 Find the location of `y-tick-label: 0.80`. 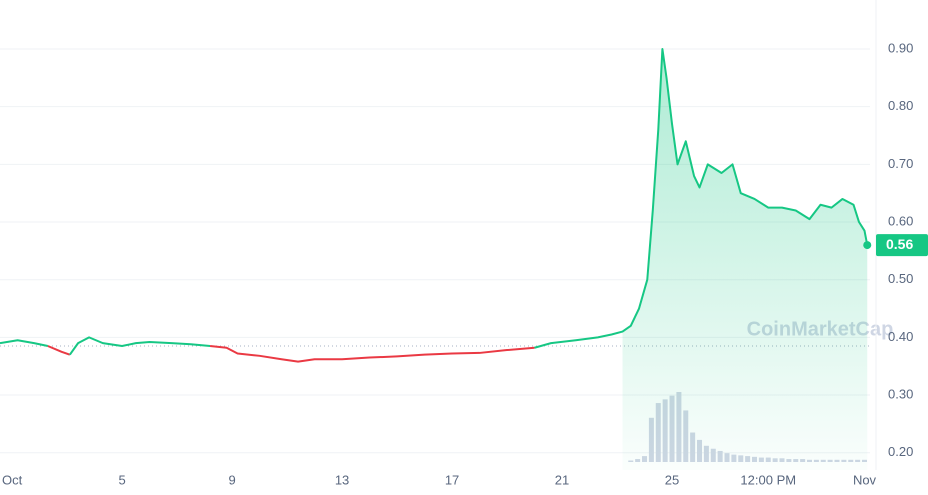

y-tick-label: 0.80 is located at coordinates (900, 105).